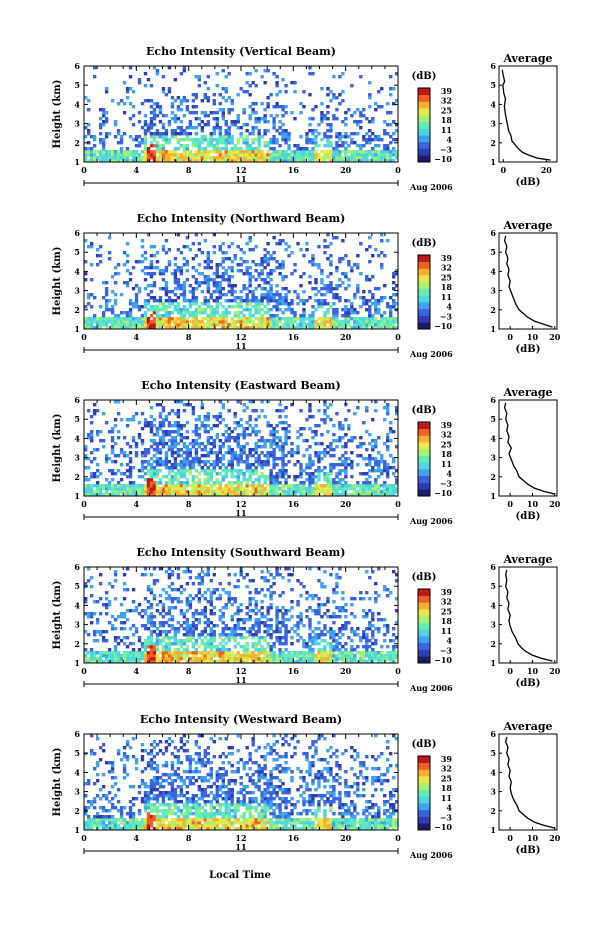 This screenshot has height=929, width=614. Describe the element at coordinates (443, 493) in the screenshot. I see `colorbar-tick-label: −10` at that location.